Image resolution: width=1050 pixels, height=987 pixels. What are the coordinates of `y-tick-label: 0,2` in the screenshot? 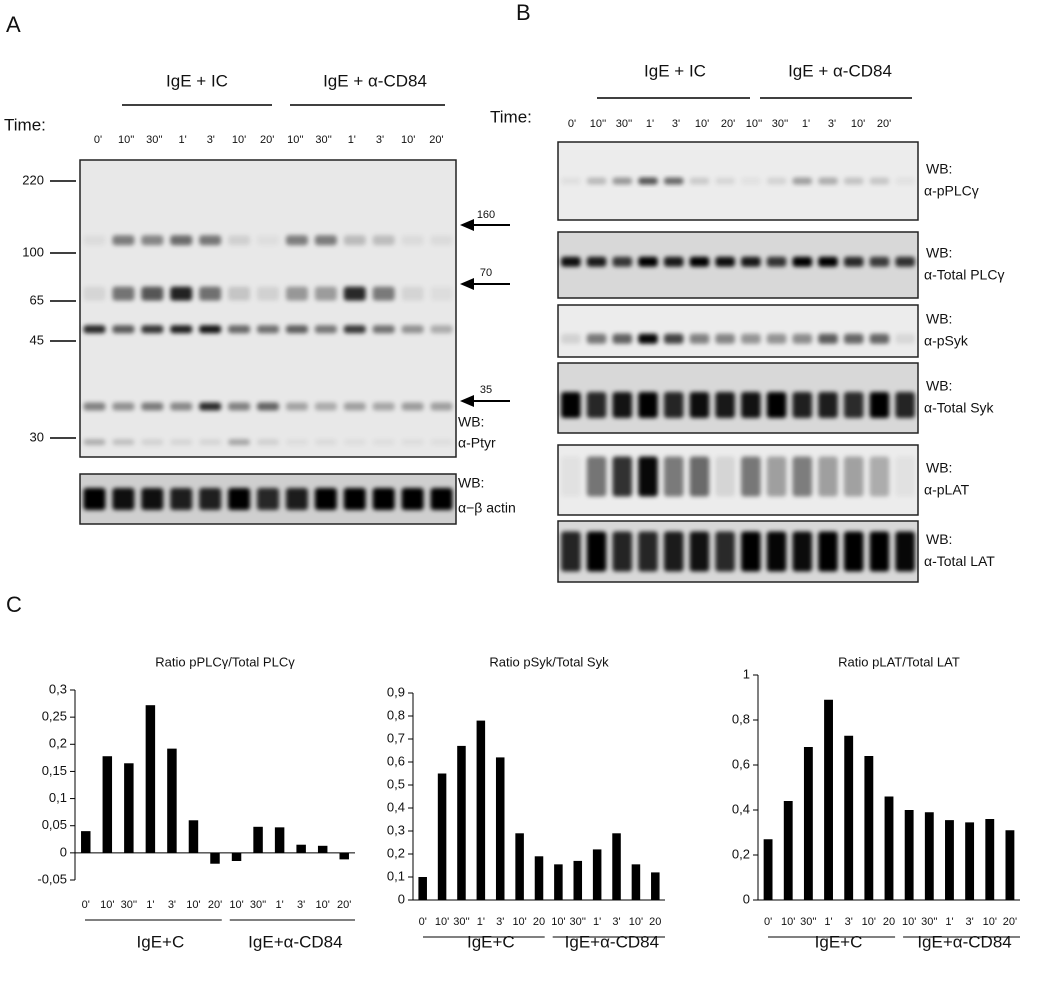 It's located at (741, 853).